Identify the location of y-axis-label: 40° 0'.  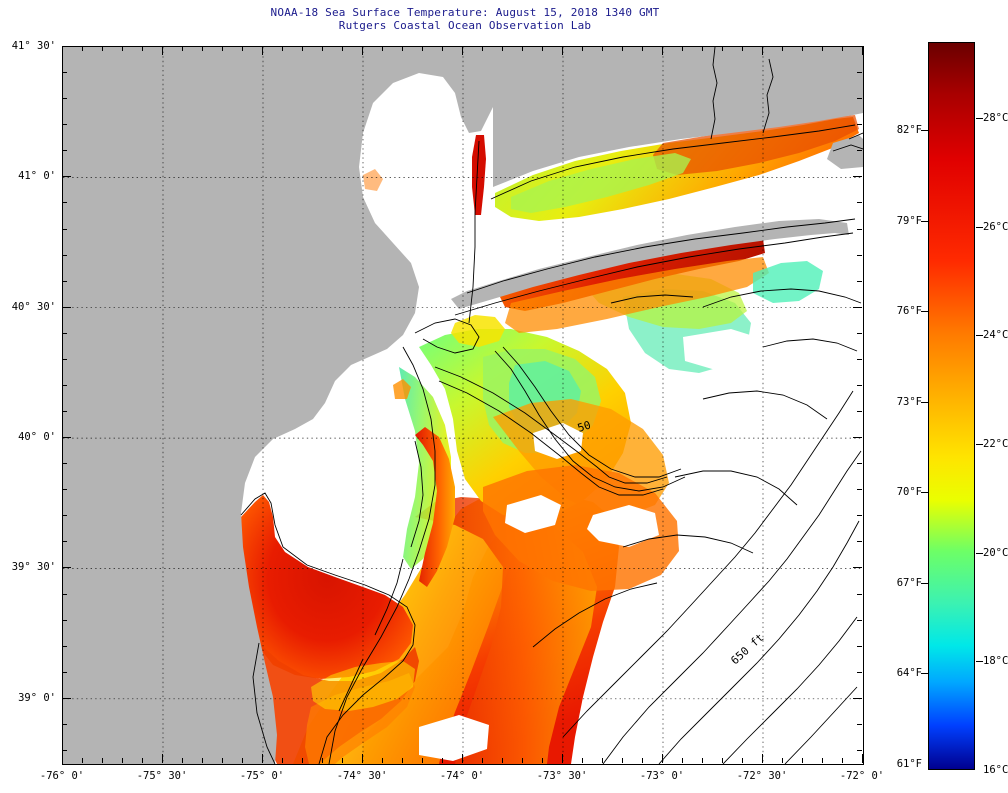
(37, 437).